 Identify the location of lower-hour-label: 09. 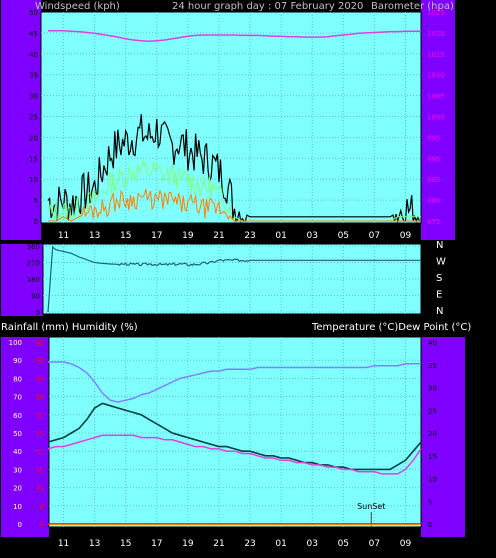
(406, 544).